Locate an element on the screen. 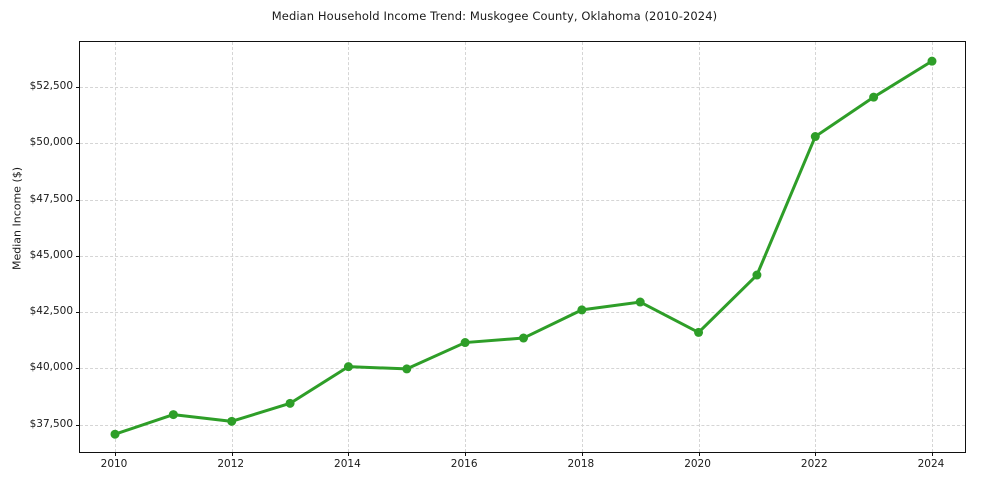 Image resolution: width=989 pixels, height=490 pixels. y-tick-label: $40,000 is located at coordinates (51, 367).